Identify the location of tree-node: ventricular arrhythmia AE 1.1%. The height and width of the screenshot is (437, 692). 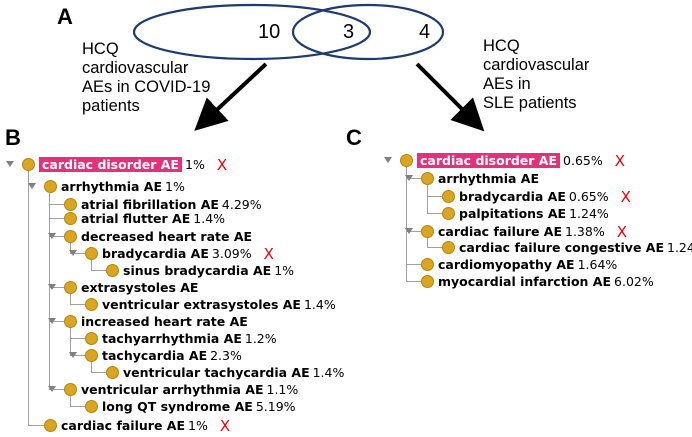
(181, 389).